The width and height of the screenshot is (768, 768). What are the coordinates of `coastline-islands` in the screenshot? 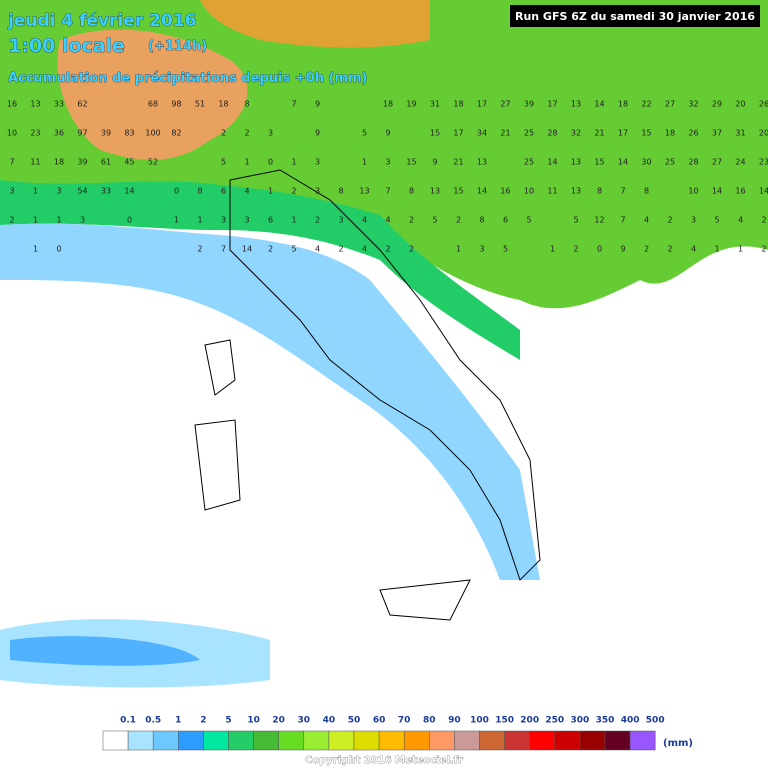 It's located at (332, 480).